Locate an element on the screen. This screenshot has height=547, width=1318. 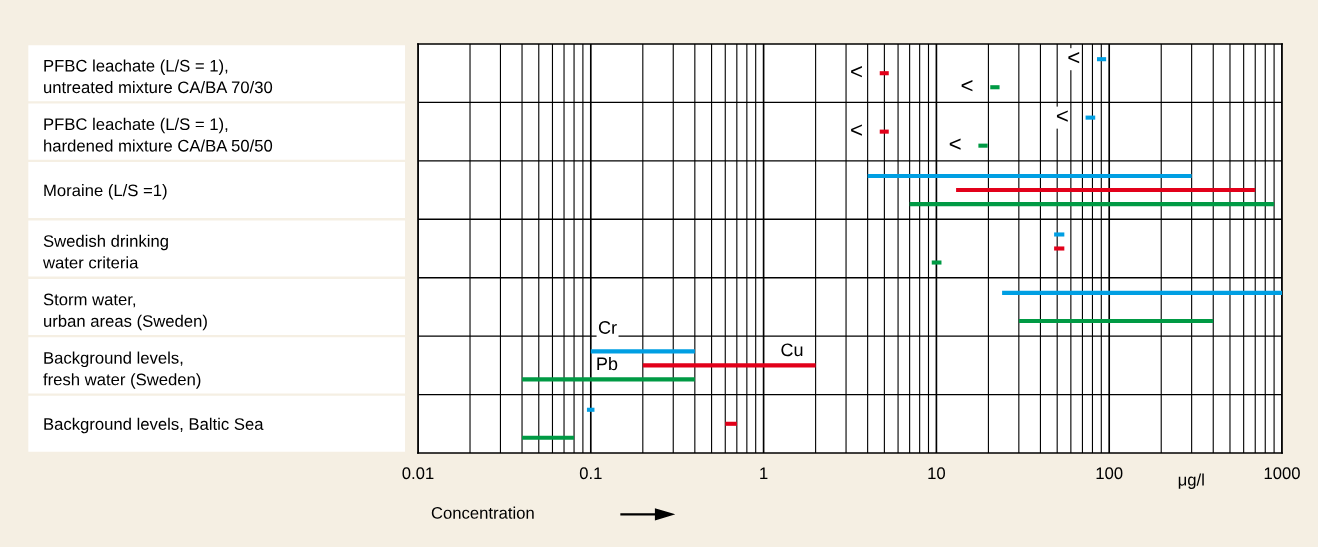
series-label: Cr is located at coordinates (607, 327).